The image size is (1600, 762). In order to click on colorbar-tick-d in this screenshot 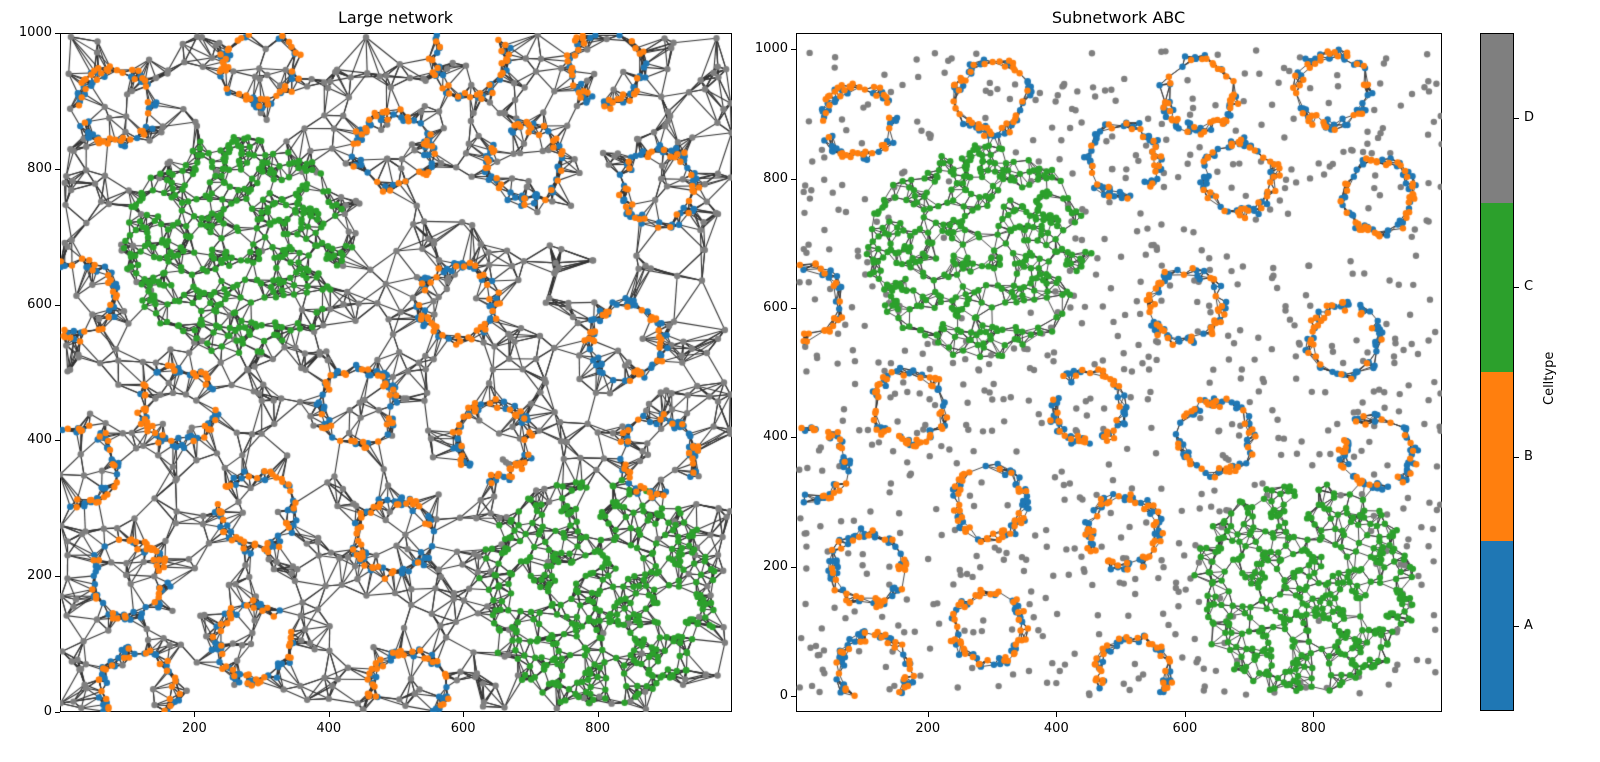, I will do `click(1516, 118)`.